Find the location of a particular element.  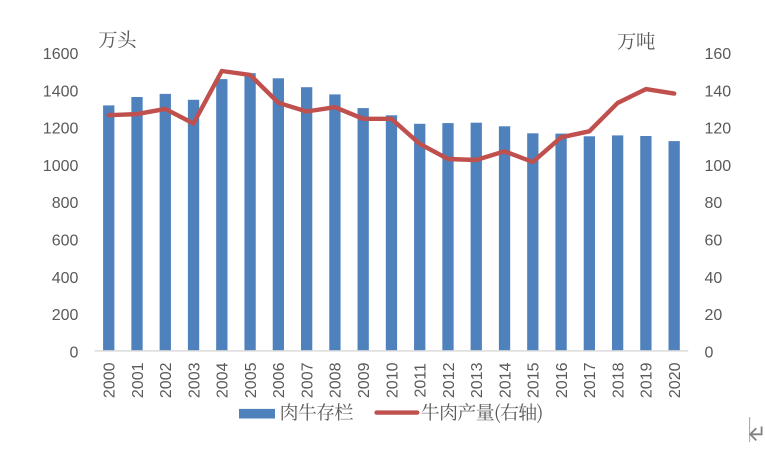

svg-text: 2011 is located at coordinates (421, 380).